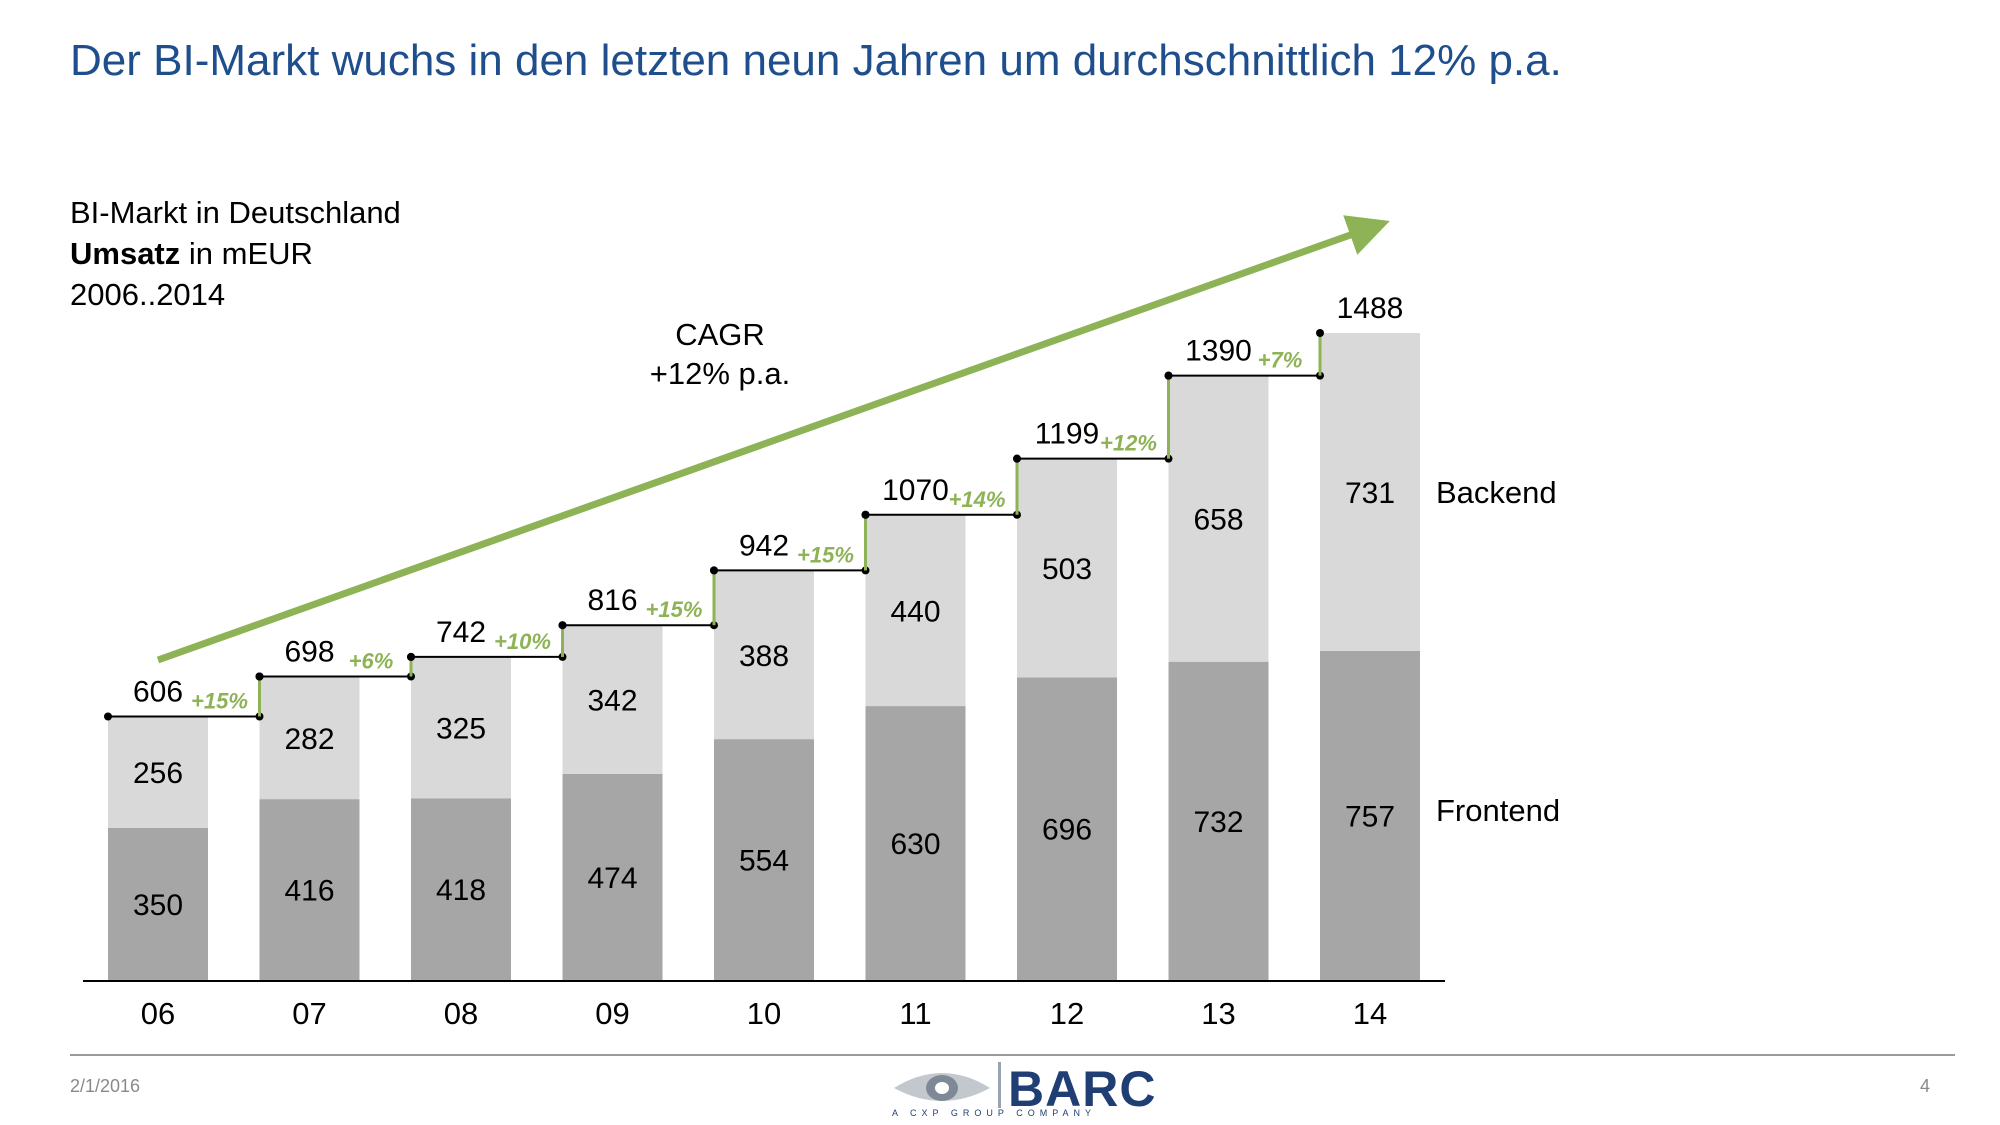 The image size is (2000, 1125). I want to click on data-label-total: 1390, so click(1218, 351).